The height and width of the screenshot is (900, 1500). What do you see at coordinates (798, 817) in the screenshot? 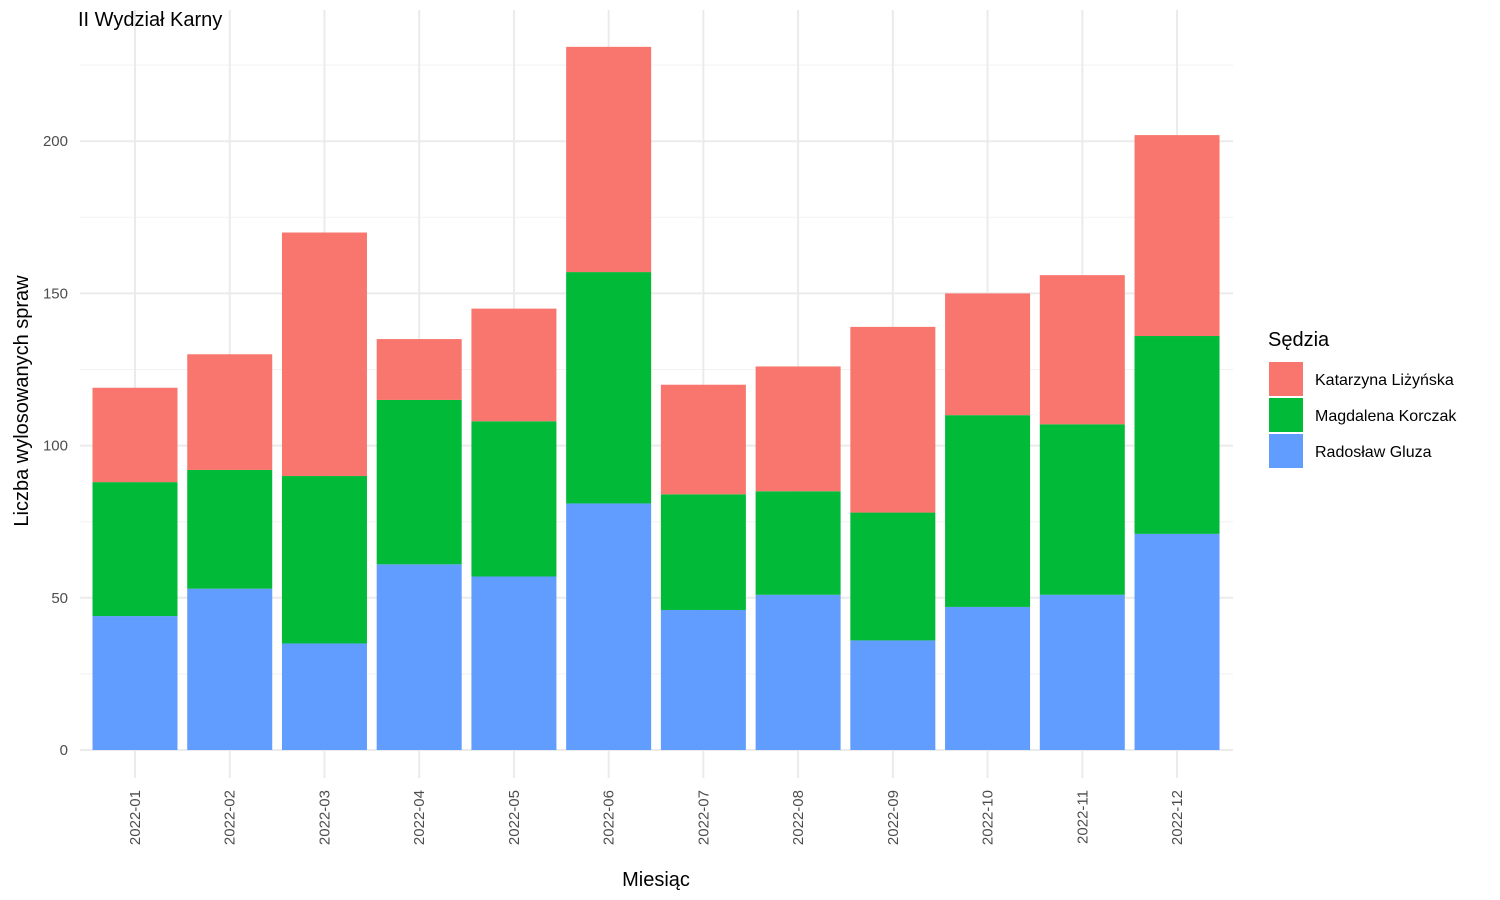
I see `x-tick-label: 2022-08` at bounding box center [798, 817].